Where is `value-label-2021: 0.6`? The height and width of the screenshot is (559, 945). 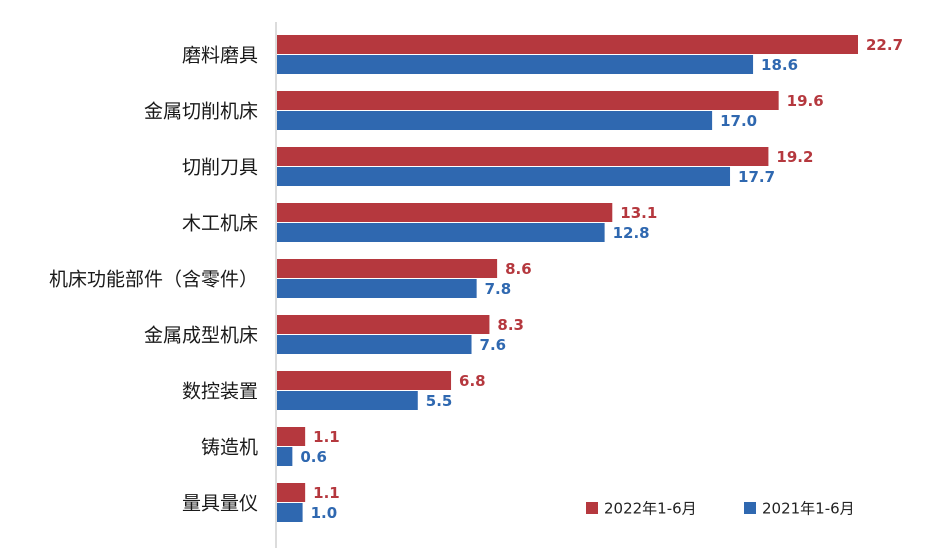
value-label-2021: 0.6 is located at coordinates (313, 457).